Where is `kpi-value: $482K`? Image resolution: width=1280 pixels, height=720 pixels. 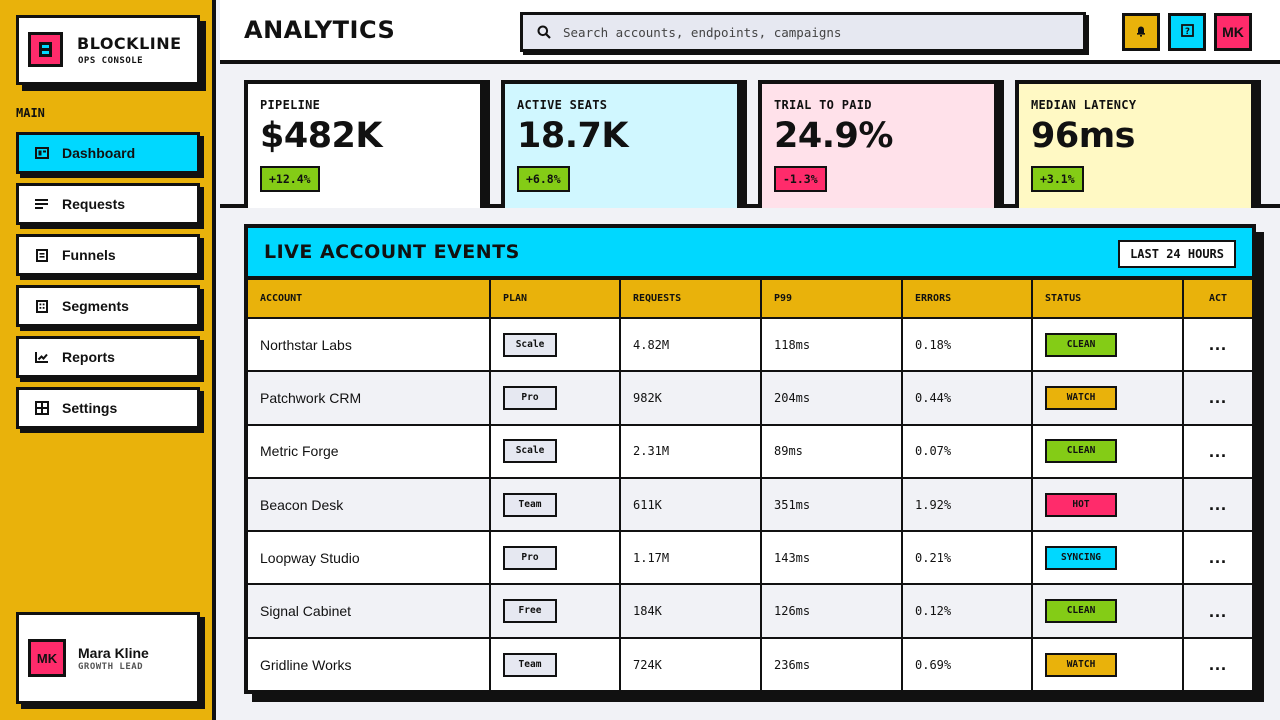
kpi-value: $482K is located at coordinates (321, 136).